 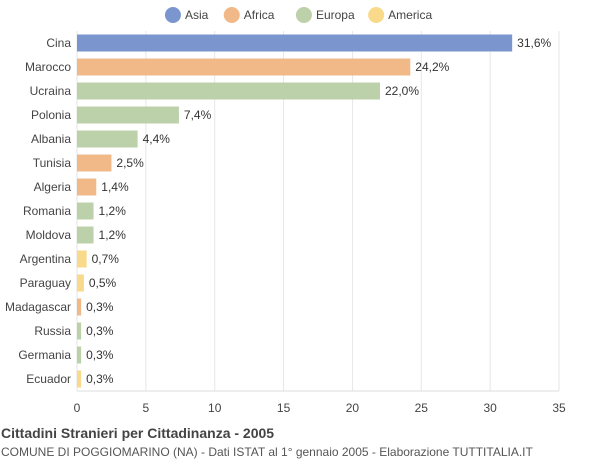 I want to click on legend-label: Asia, so click(x=197, y=15).